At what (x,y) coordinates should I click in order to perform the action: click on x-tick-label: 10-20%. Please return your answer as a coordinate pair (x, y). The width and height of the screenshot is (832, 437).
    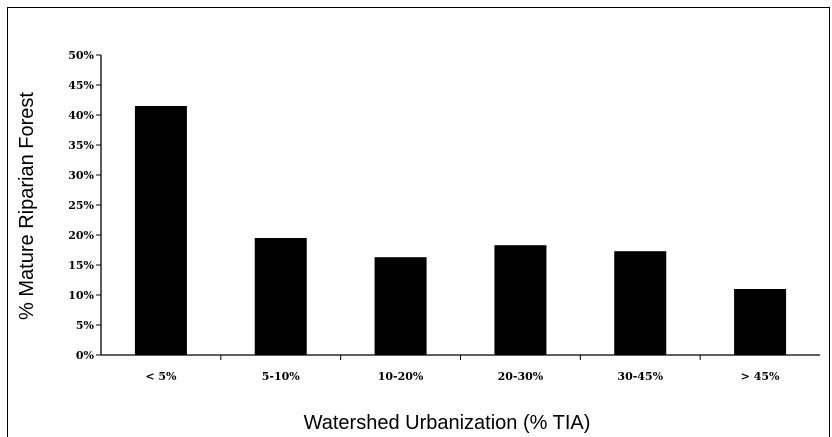
    Looking at the image, I should click on (401, 376).